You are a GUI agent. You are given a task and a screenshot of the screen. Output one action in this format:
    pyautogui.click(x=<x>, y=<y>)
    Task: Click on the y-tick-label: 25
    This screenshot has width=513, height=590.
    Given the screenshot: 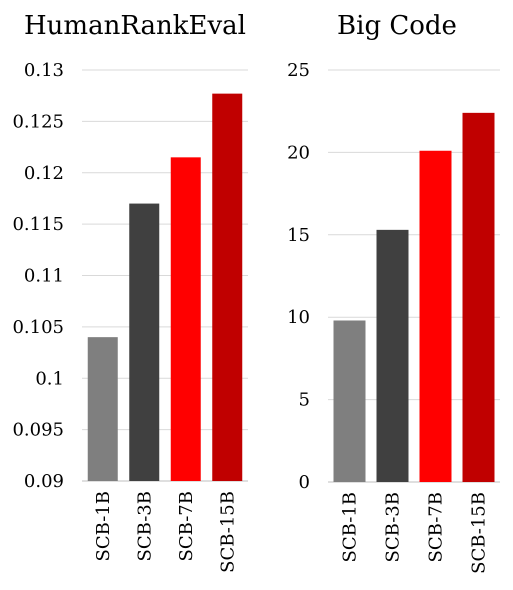 What is the action you would take?
    pyautogui.click(x=298, y=70)
    